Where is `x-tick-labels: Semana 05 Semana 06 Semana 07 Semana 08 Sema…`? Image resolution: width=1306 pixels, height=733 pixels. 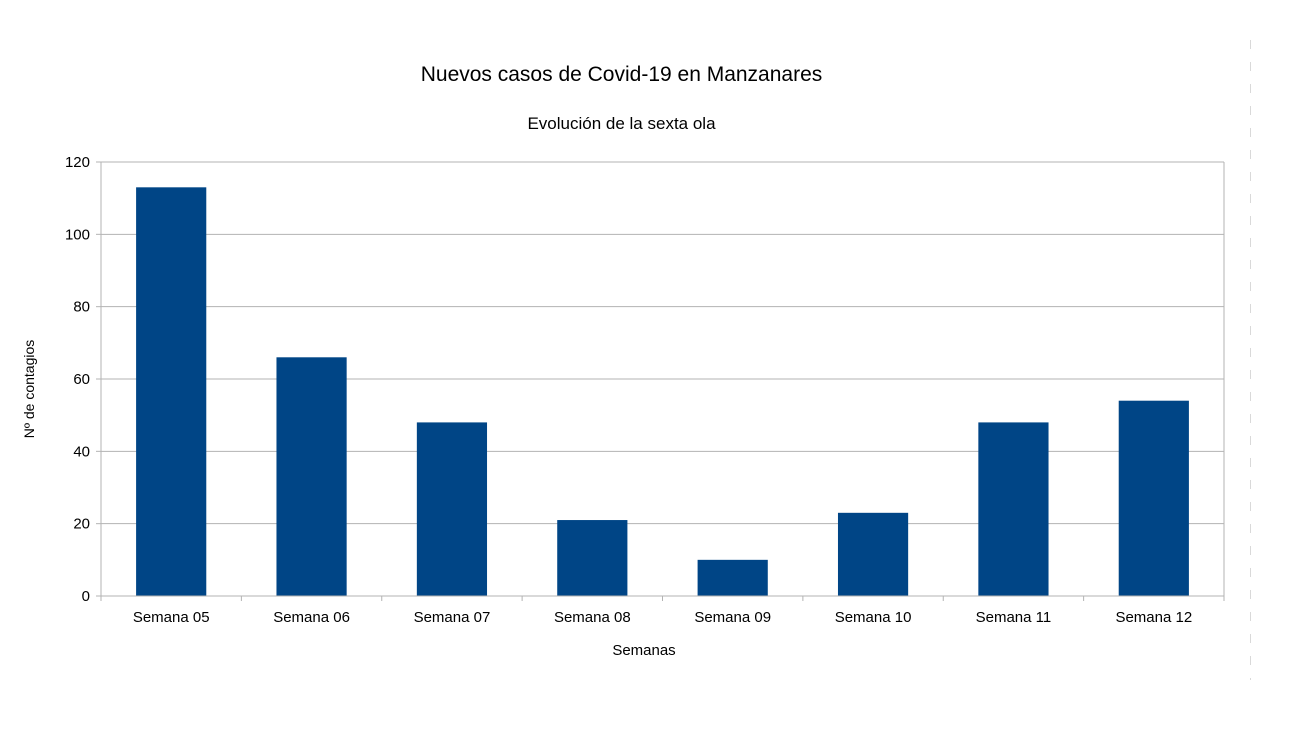 x-tick-labels: Semana 05 Semana 06 Semana 07 Semana 08 Sema… is located at coordinates (662, 617).